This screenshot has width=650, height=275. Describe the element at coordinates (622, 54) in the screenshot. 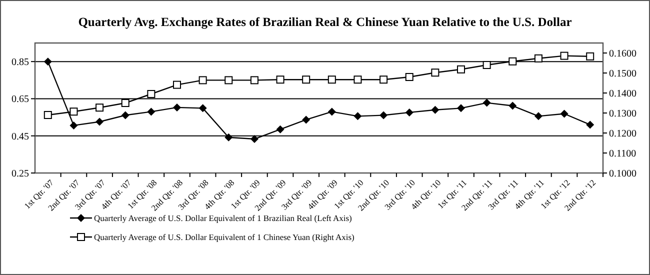

I see `y2-tick-label: 0.1600` at that location.